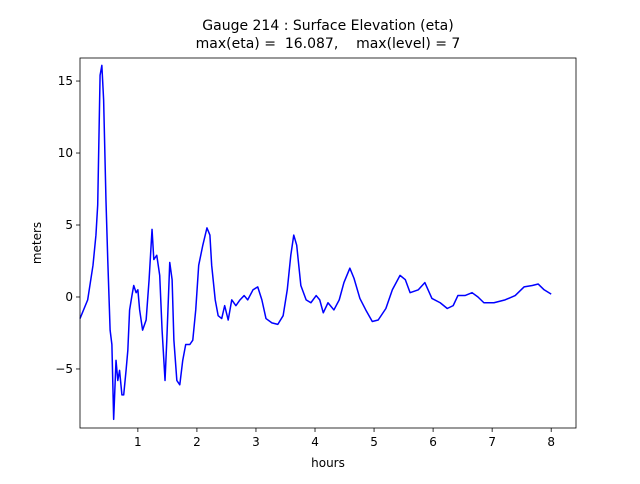  Describe the element at coordinates (315, 442) in the screenshot. I see `x-tick-label: 4` at that location.